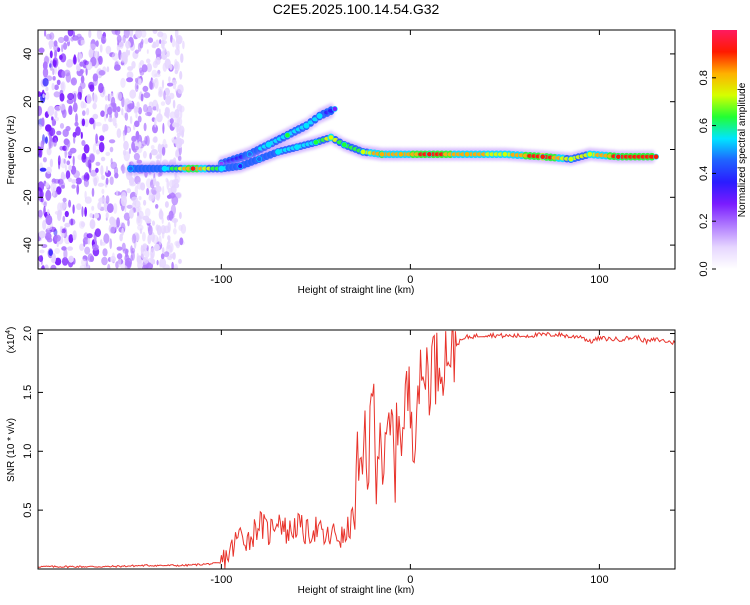 The width and height of the screenshot is (750, 605). I want to click on figure-title: C2E5.2025.100.14.54.G32, so click(356, 9).